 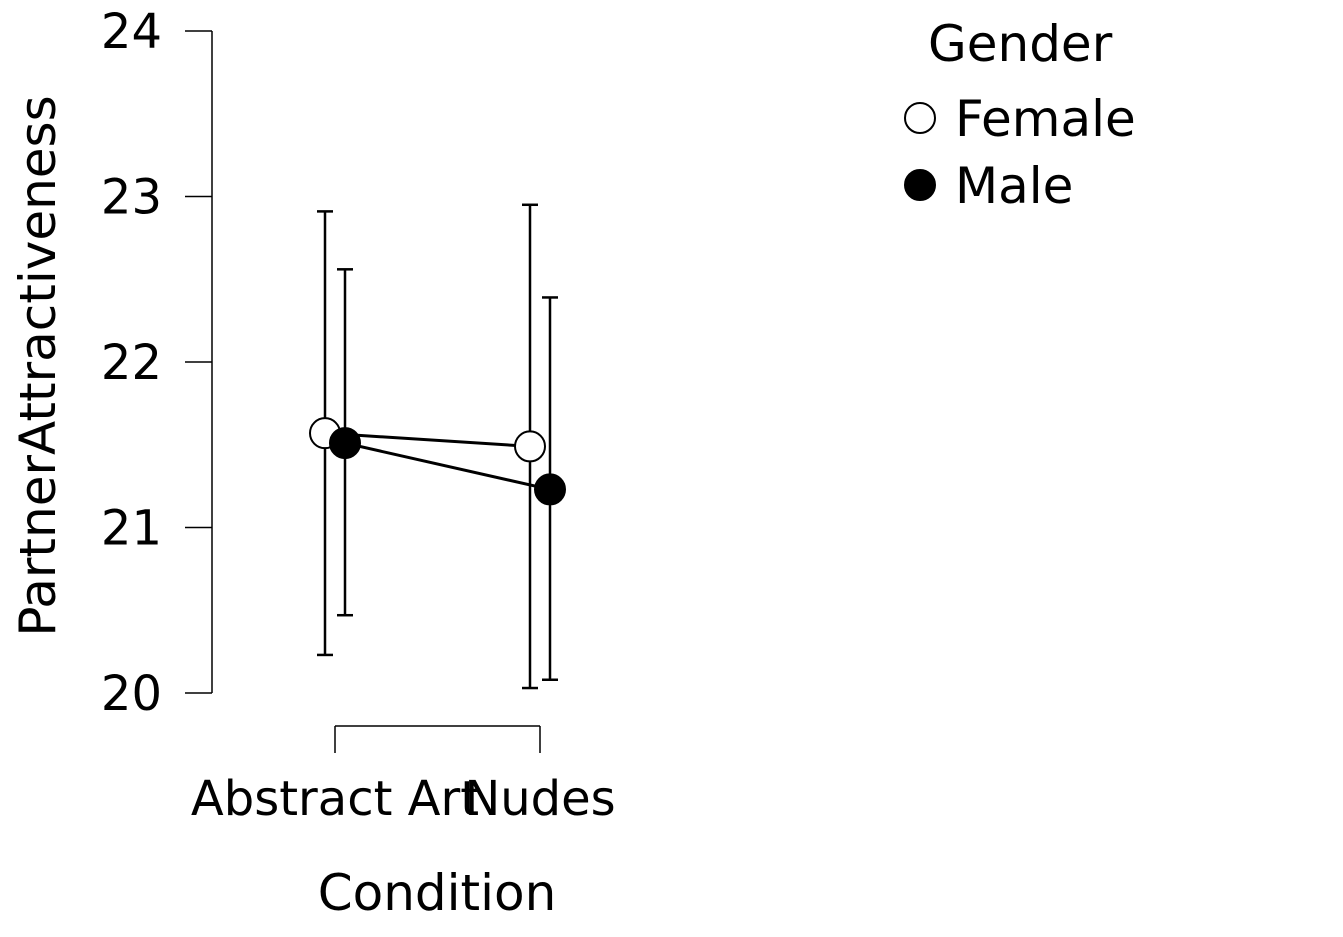 What do you see at coordinates (539, 799) in the screenshot?
I see `x-tick-label: Nudes` at bounding box center [539, 799].